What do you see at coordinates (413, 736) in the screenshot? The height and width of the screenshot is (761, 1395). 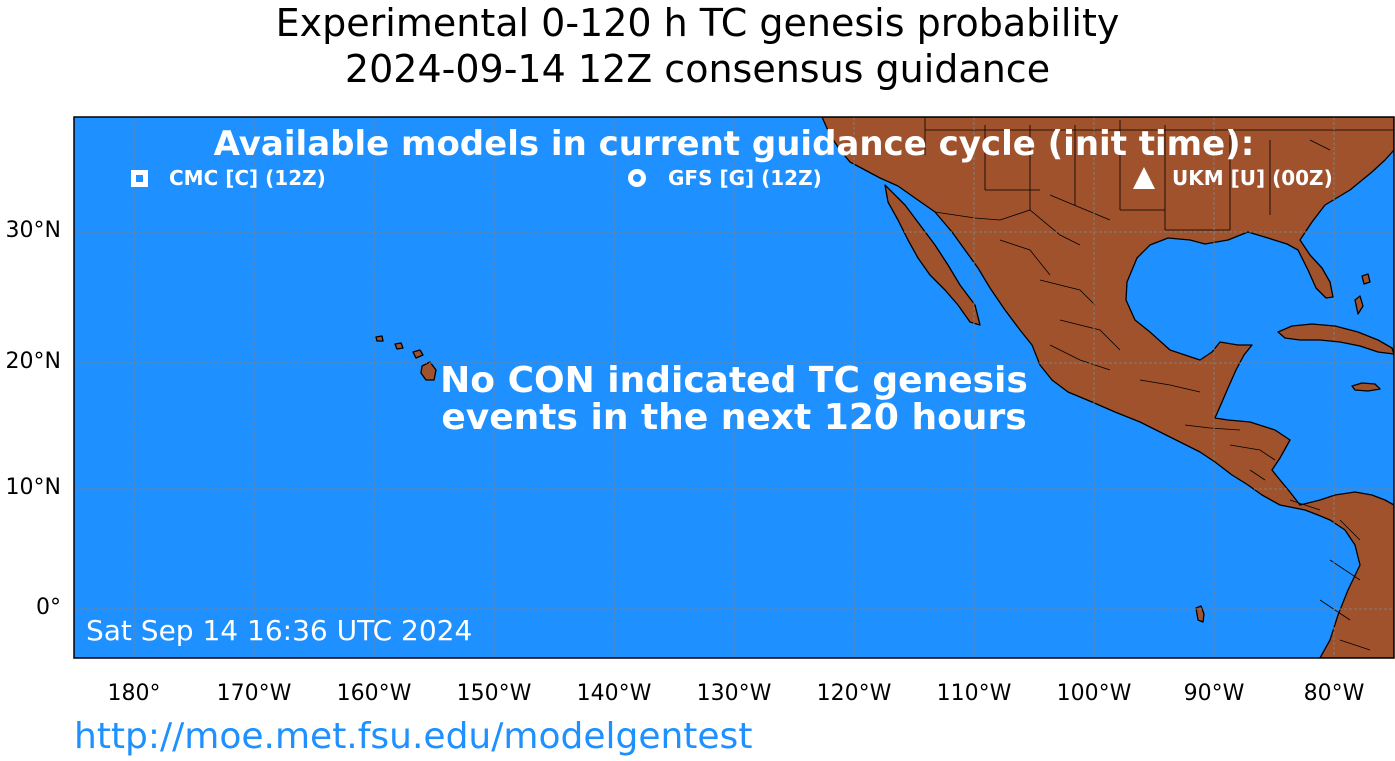 I see `source-url-link: http://moe.met.fsu.edu/modelgentest` at bounding box center [413, 736].